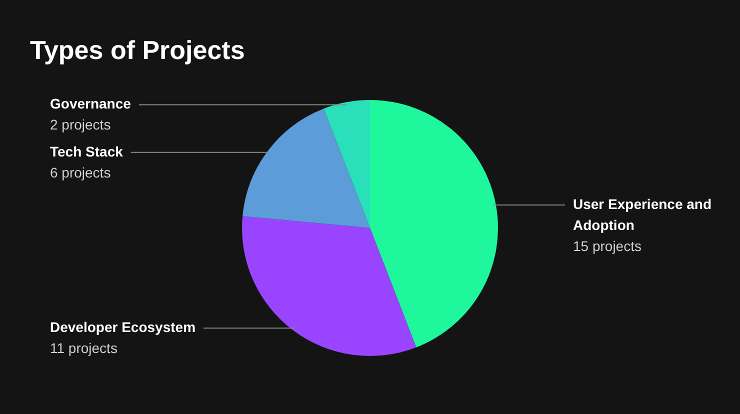 The height and width of the screenshot is (414, 740). Describe the element at coordinates (642, 214) in the screenshot. I see `slice-label: User Experience and Adoption` at that location.